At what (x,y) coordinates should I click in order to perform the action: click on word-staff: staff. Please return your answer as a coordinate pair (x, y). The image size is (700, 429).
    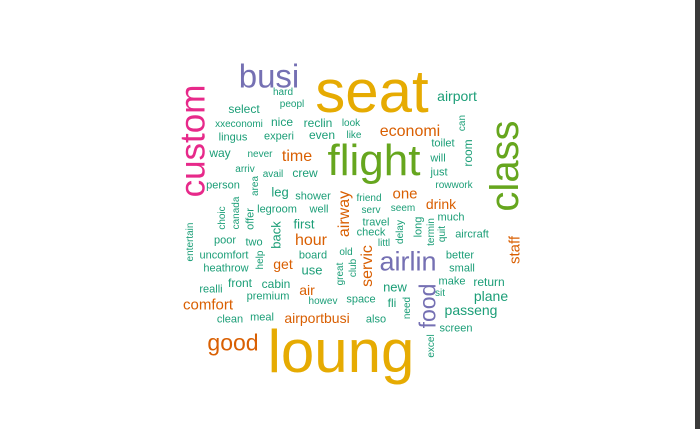
    Looking at the image, I should click on (515, 250).